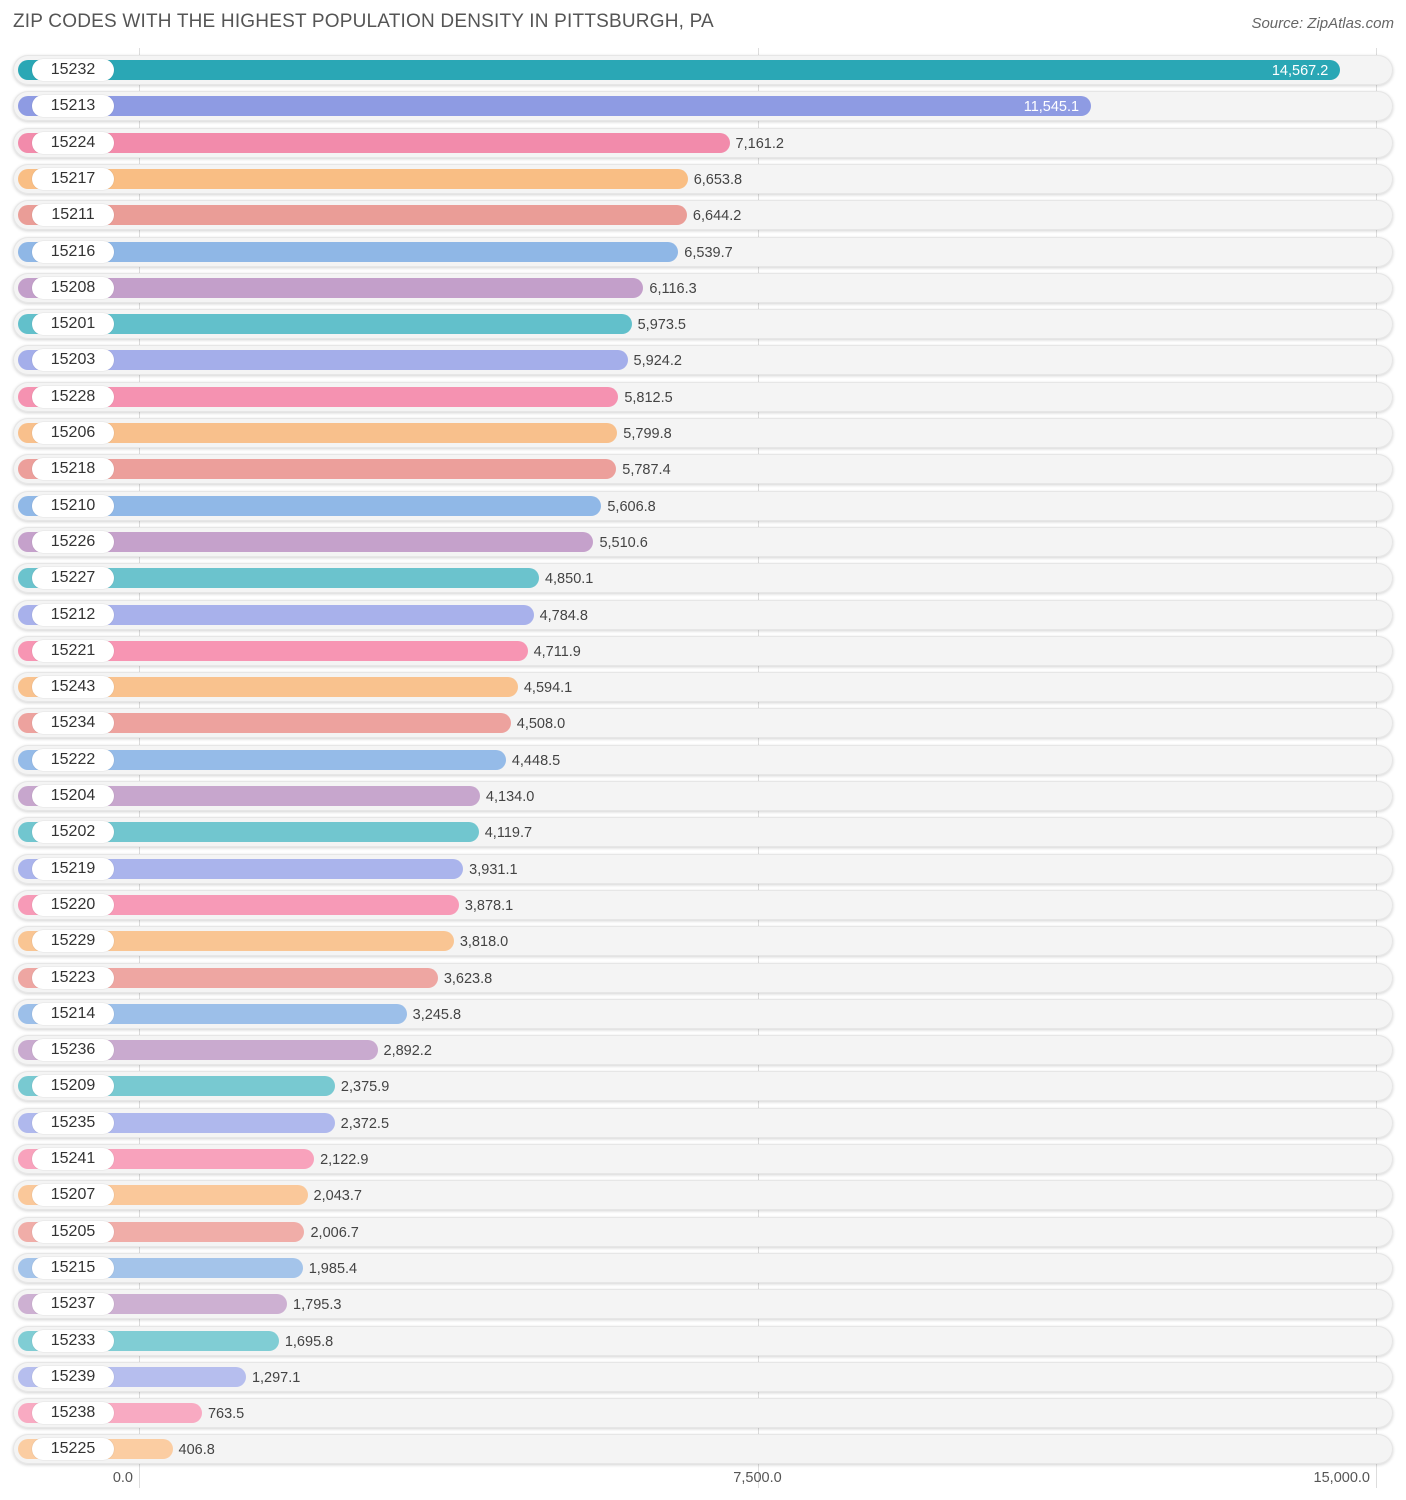 This screenshot has height=1500, width=1406. I want to click on bar-row: 15213 11,545.1, so click(703, 106).